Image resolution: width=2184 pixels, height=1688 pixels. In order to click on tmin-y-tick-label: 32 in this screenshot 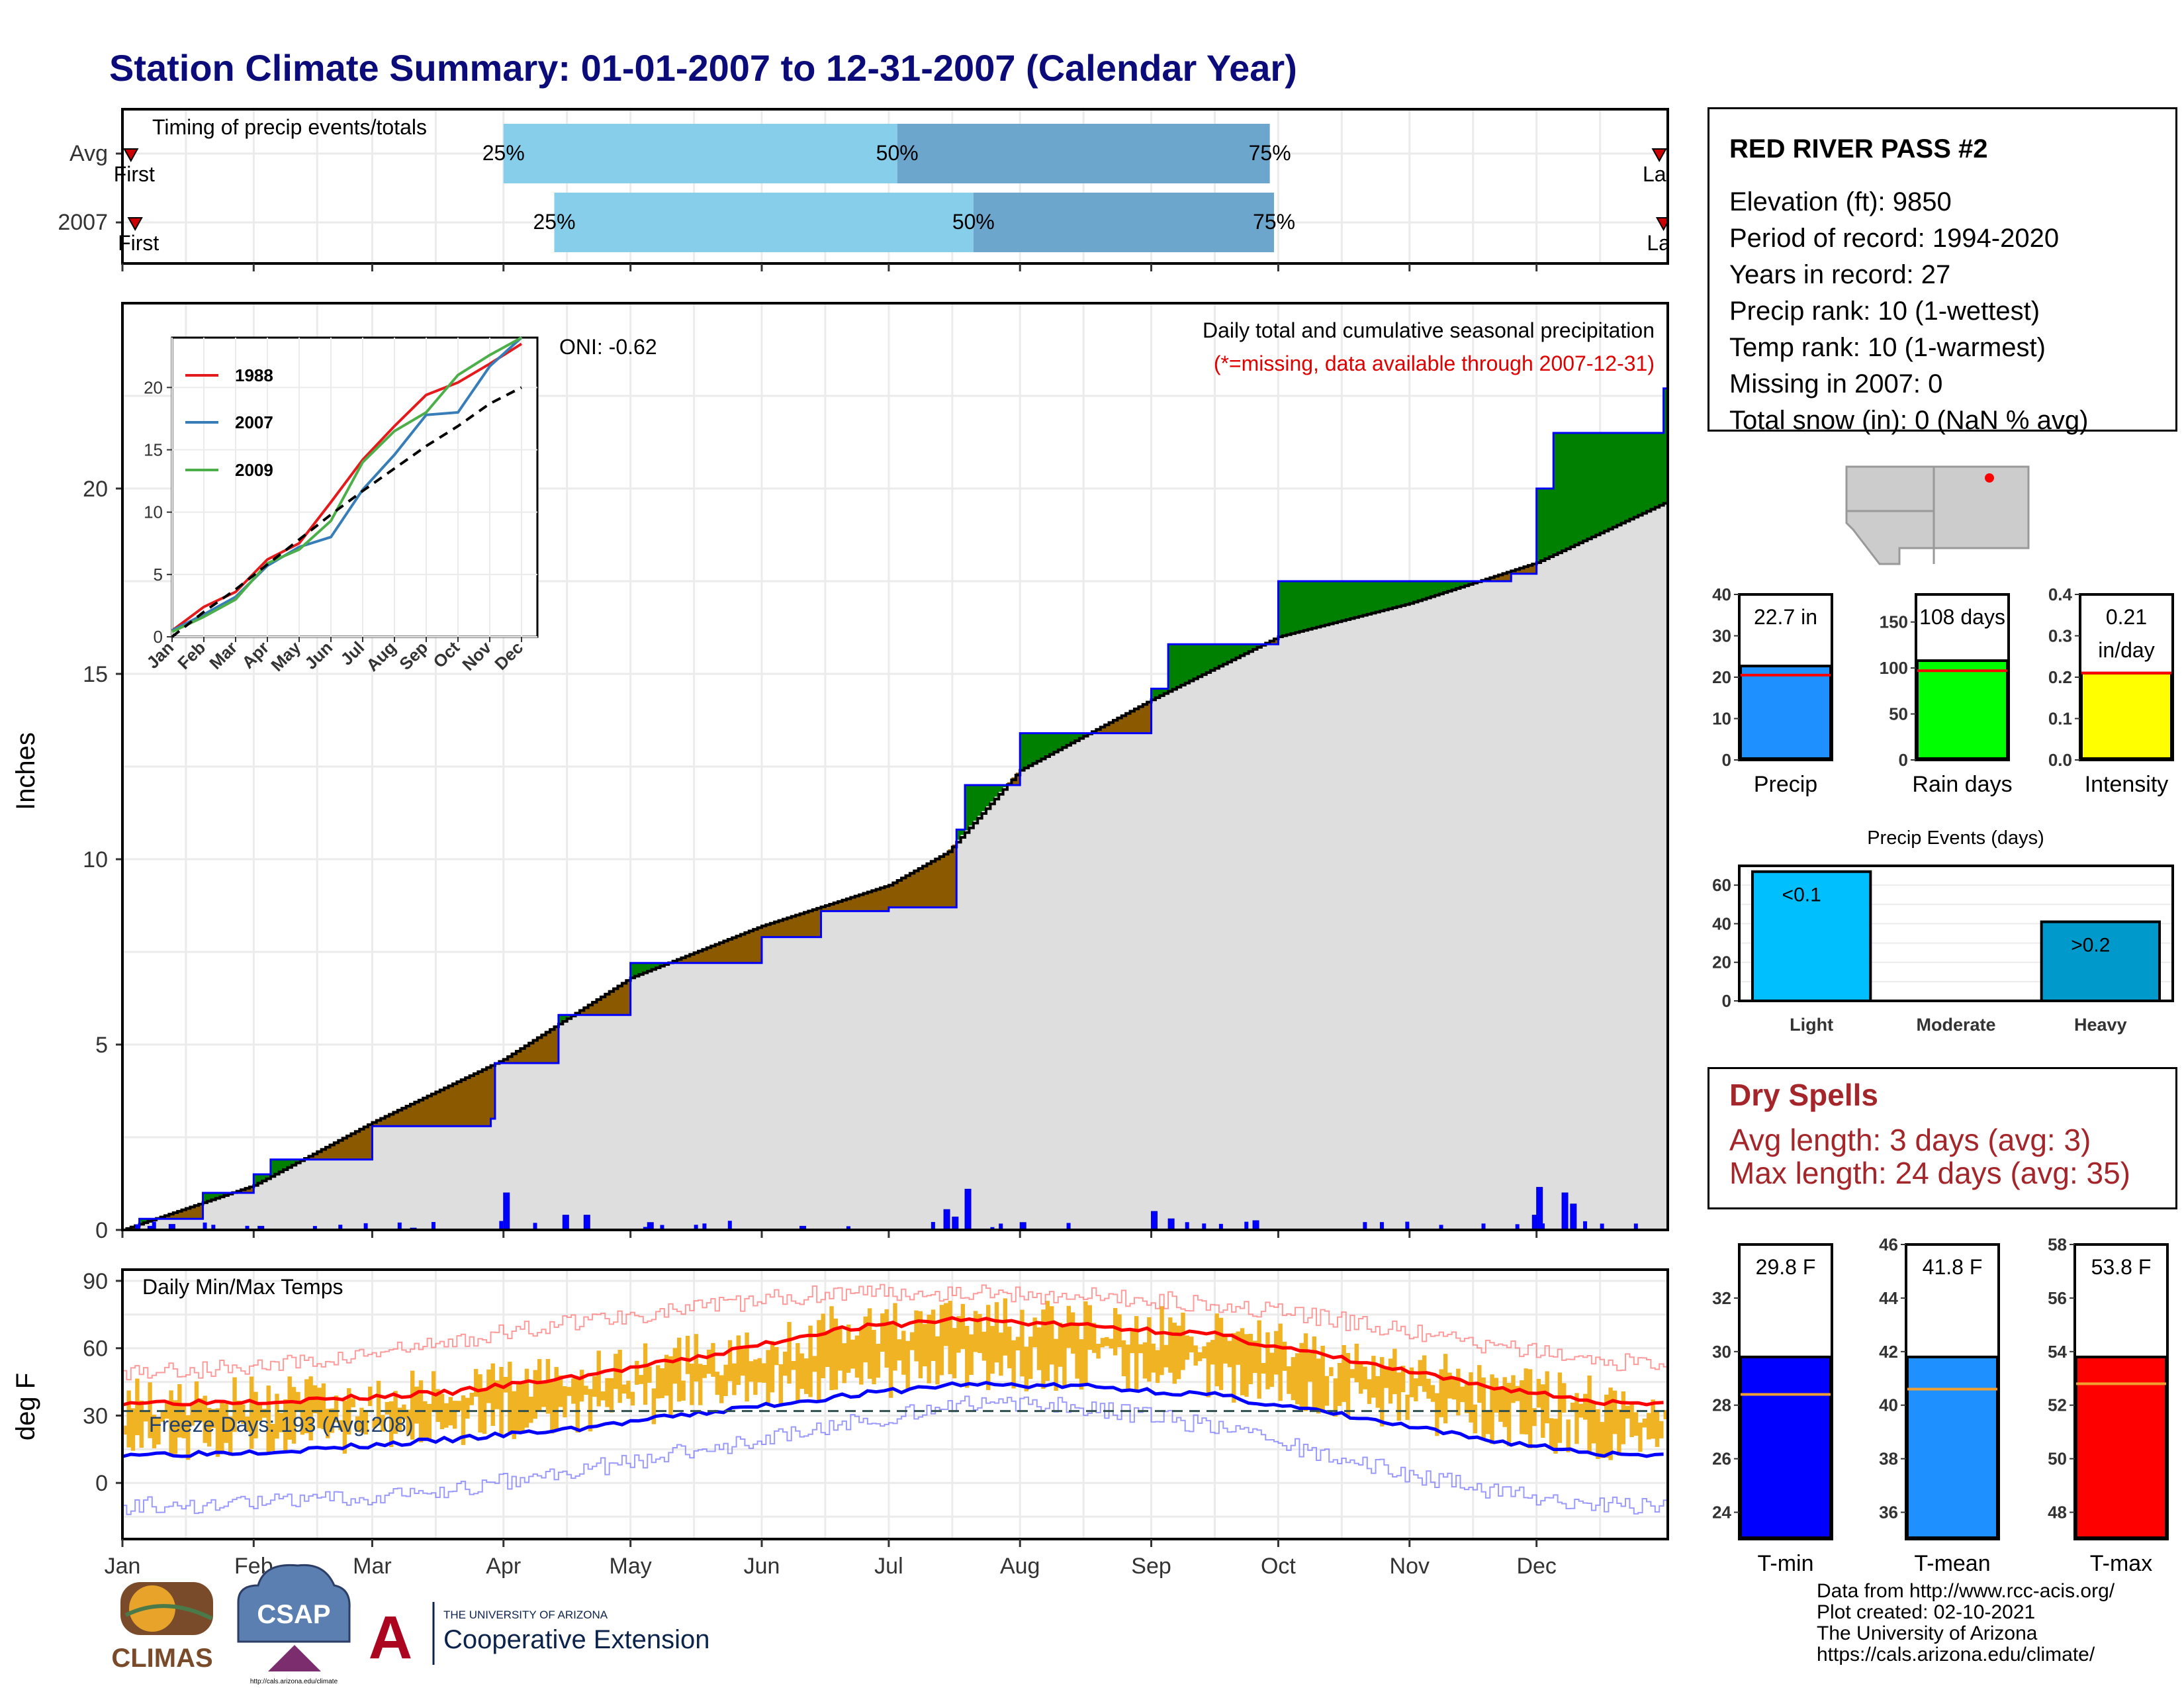, I will do `click(1721, 1298)`.